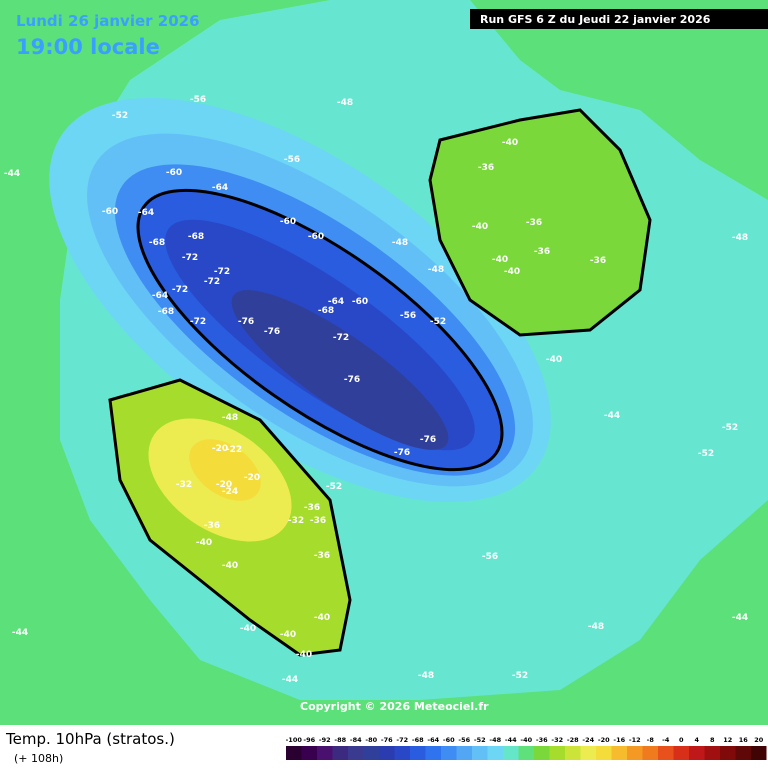 This screenshot has height=772, width=768. Describe the element at coordinates (511, 740) in the screenshot. I see `scale-label: -44` at that location.